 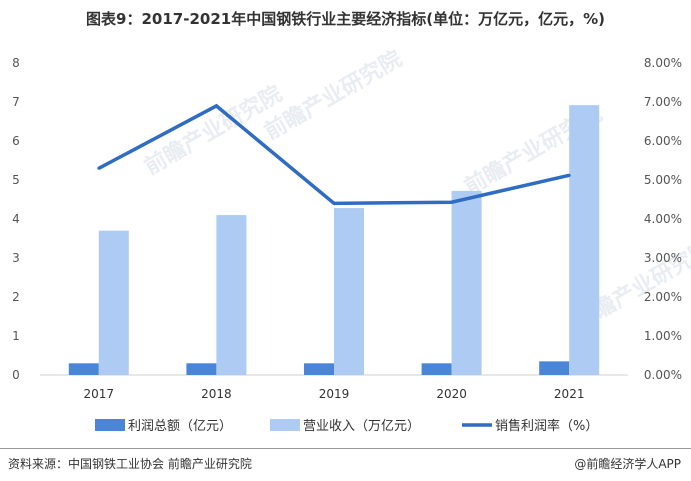 What do you see at coordinates (546, 426) in the screenshot?
I see `legend-label: 销售利润率（%）` at bounding box center [546, 426].